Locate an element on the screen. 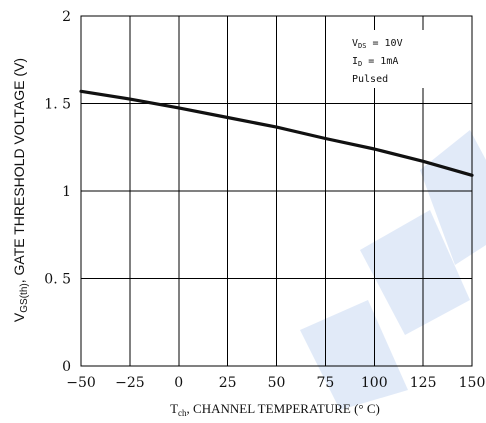 The width and height of the screenshot is (486, 423). x-tick-label: −25 is located at coordinates (130, 383).